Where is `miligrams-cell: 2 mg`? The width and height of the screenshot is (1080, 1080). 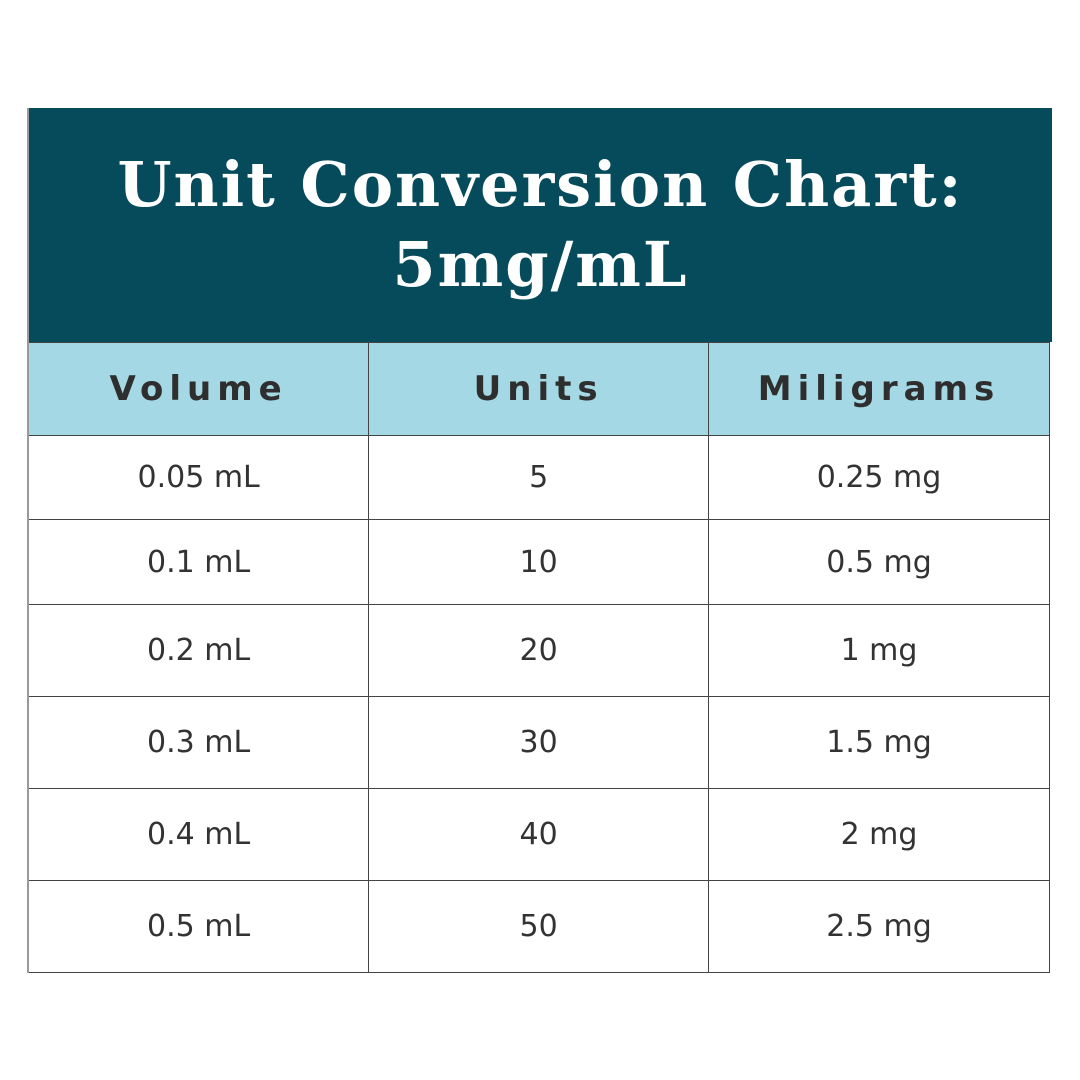
miligrams-cell: 2 mg is located at coordinates (879, 834).